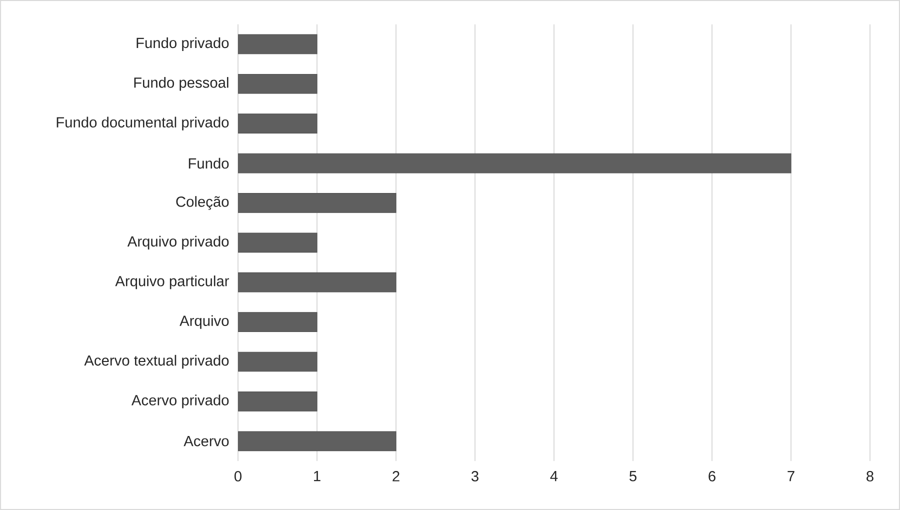 The image size is (900, 510). I want to click on x-tick-label: 4, so click(554, 476).